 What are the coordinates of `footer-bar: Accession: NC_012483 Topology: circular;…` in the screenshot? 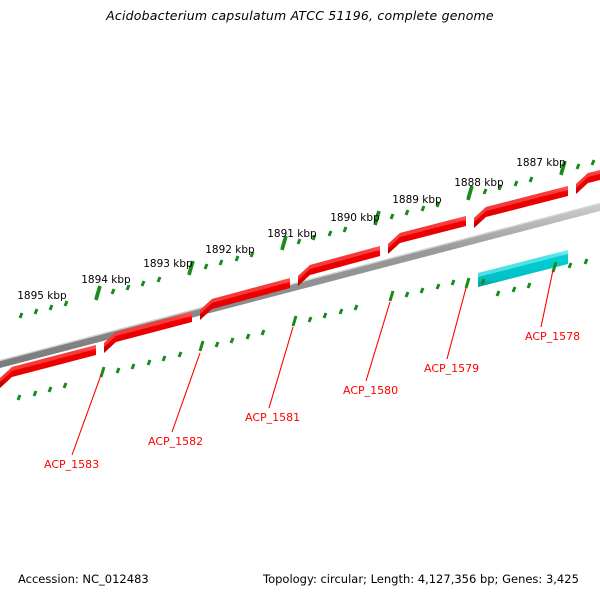 It's located at (300, 580).